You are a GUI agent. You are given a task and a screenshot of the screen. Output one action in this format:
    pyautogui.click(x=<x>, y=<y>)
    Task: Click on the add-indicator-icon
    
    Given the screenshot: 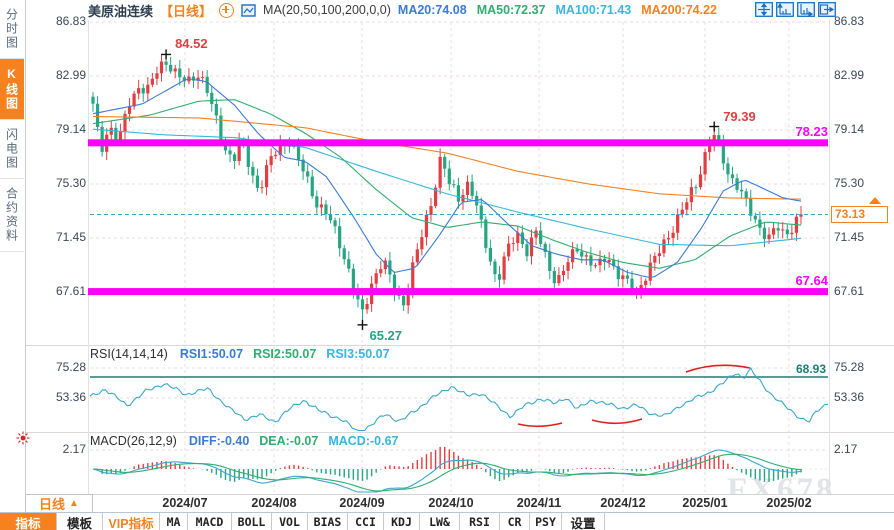 What is the action you would take?
    pyautogui.click(x=227, y=10)
    